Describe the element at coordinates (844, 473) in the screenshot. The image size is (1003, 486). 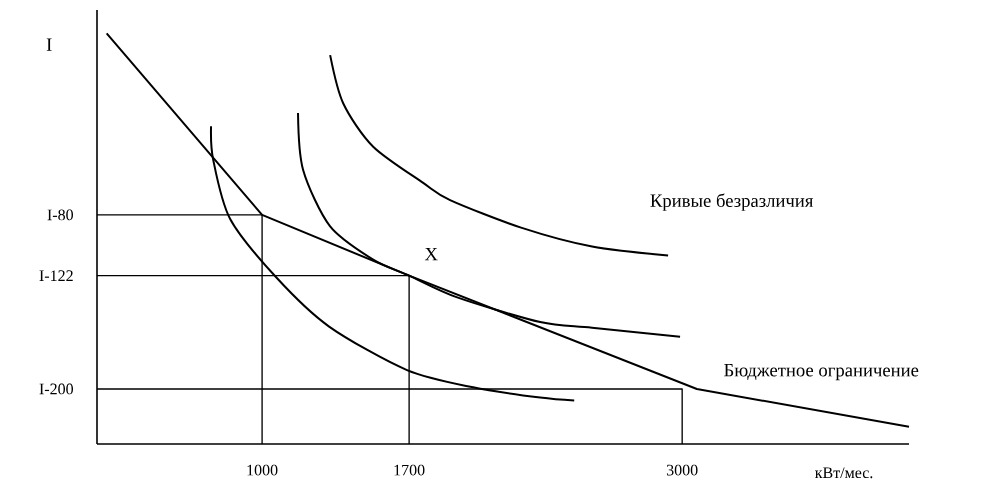
I see `x-axis-title: кВт/мес.` at that location.